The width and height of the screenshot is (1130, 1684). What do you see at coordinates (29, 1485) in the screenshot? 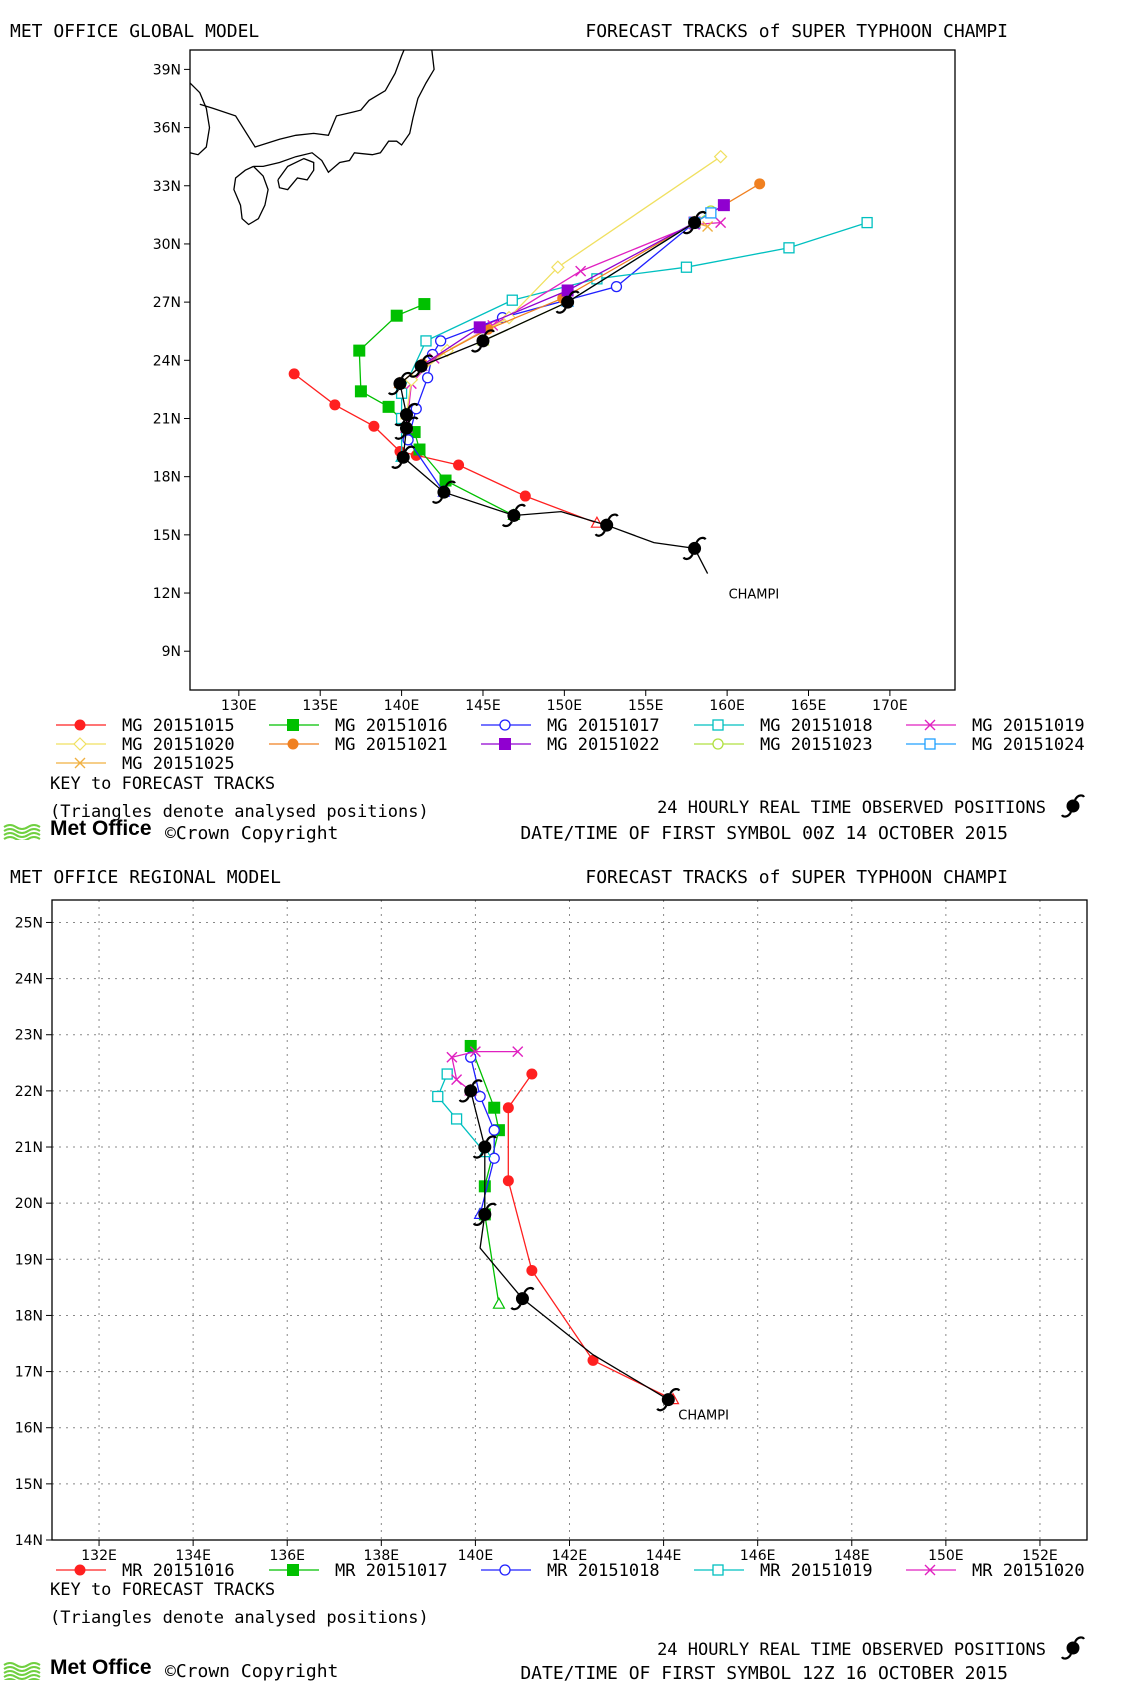
I see `regional-y-tick-label-1: 15N` at bounding box center [29, 1485].